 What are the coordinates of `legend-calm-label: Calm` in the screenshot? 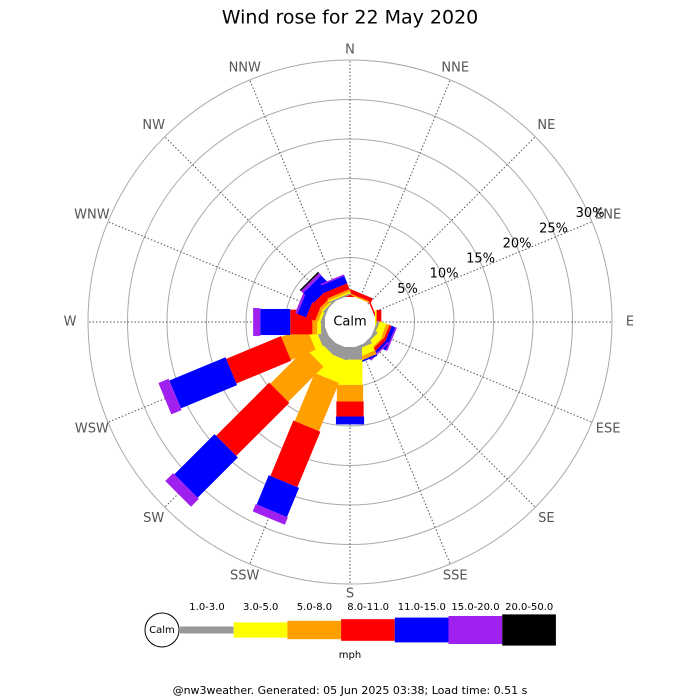 It's located at (162, 630).